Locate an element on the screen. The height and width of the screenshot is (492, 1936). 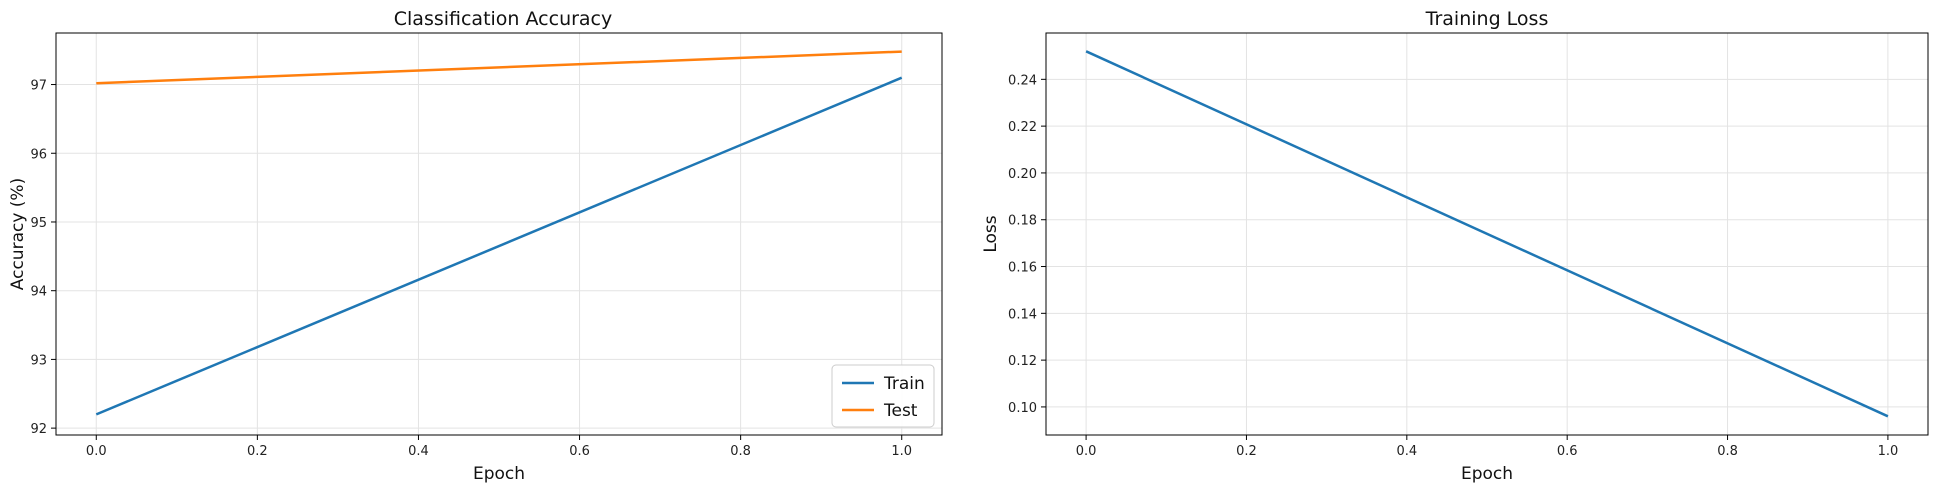
loss-y-tick-label: 0.10 is located at coordinates (1022, 408).